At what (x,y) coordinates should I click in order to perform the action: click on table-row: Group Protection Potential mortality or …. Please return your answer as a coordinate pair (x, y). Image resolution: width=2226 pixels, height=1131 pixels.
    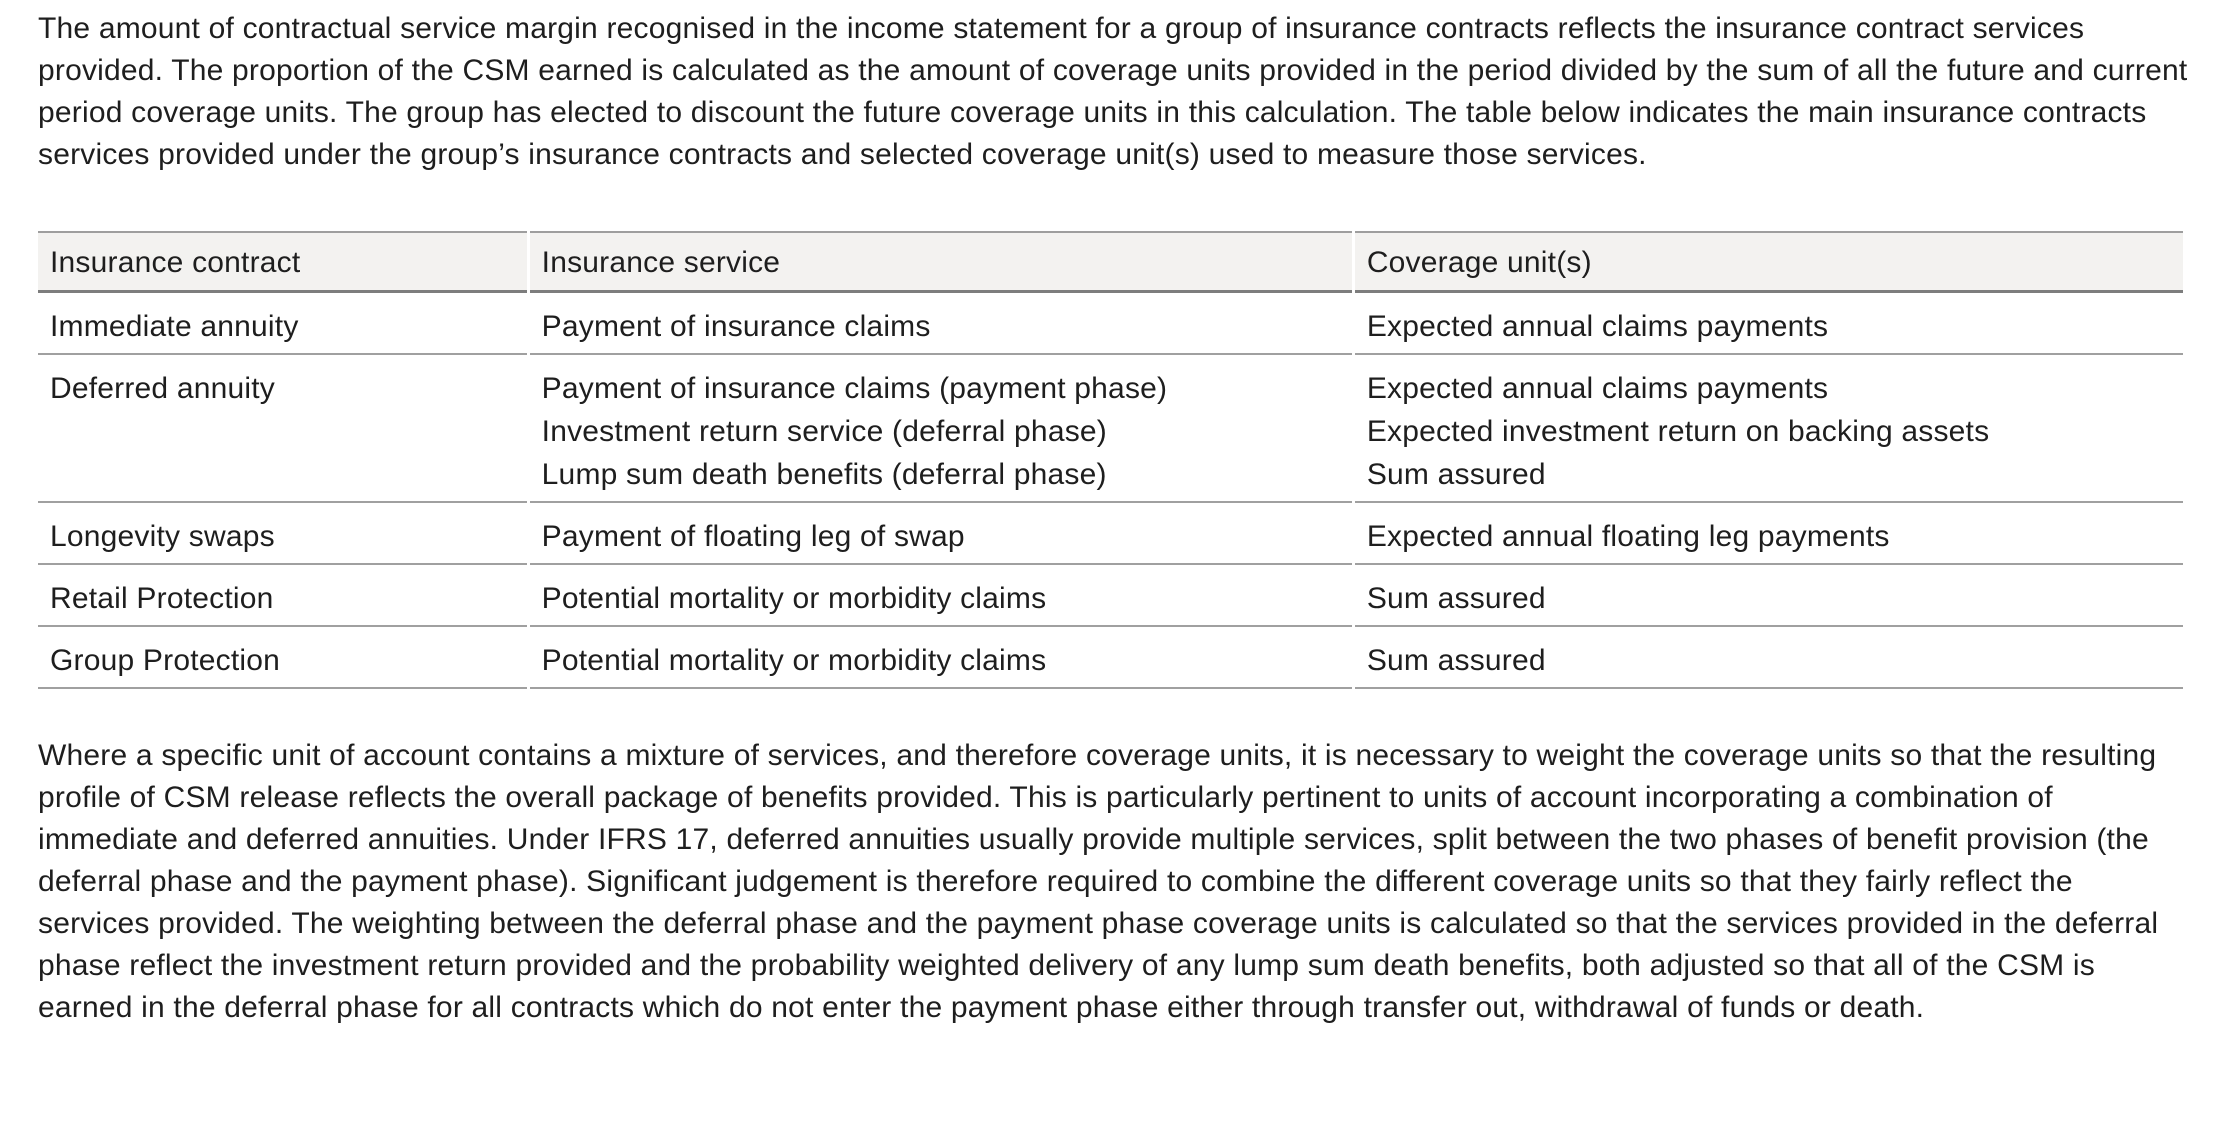
    Looking at the image, I should click on (1110, 658).